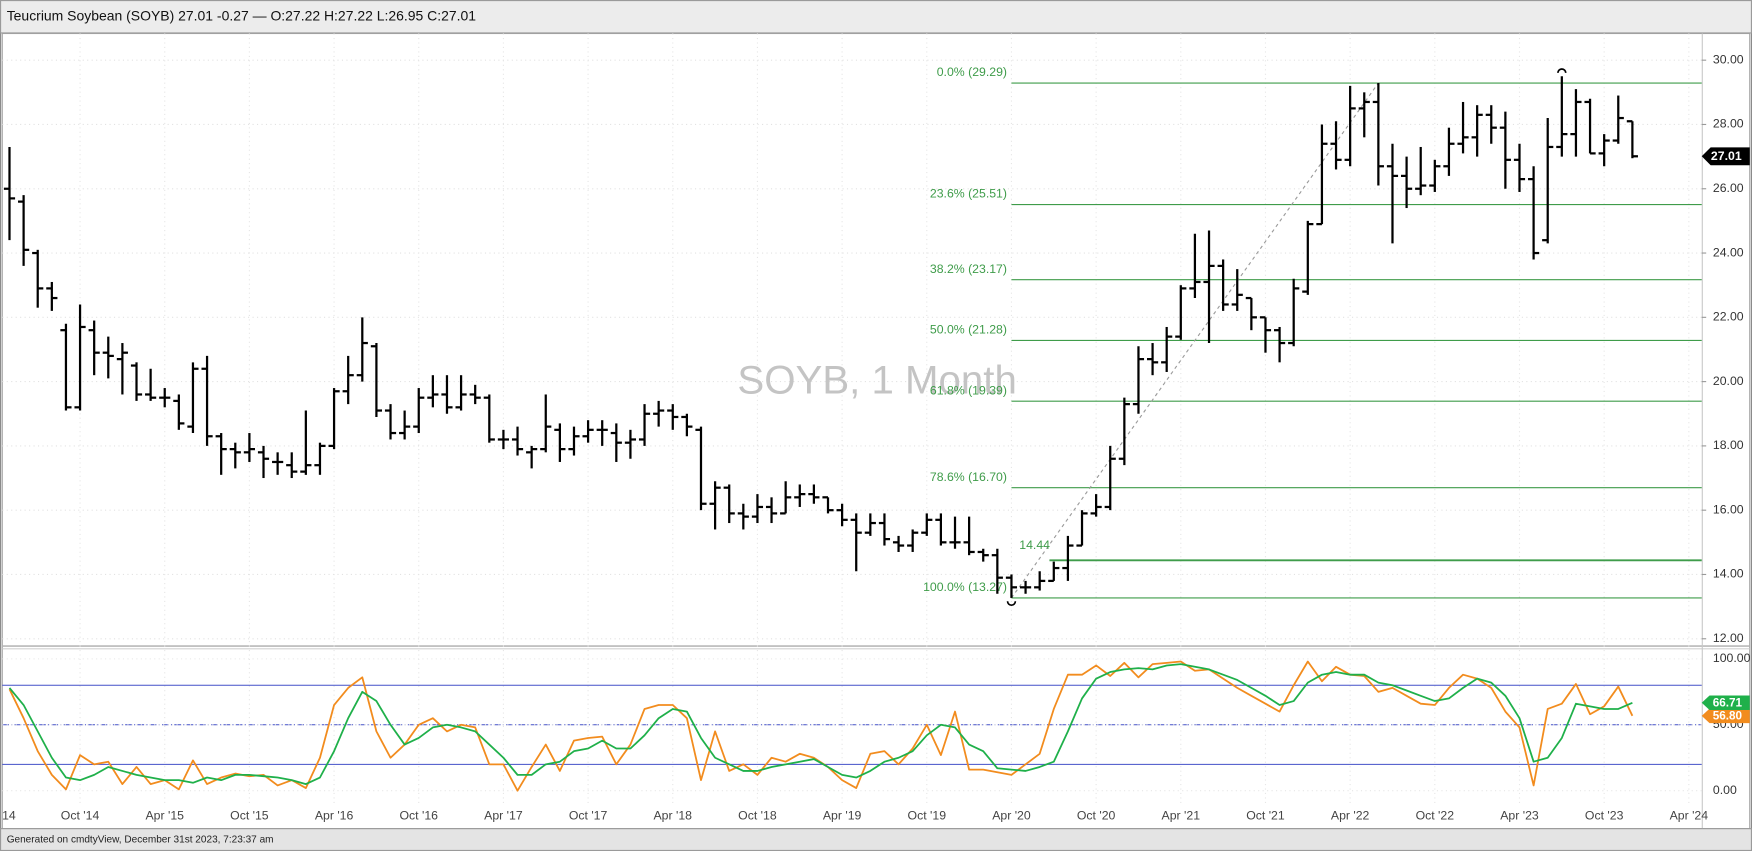 The width and height of the screenshot is (1752, 851). What do you see at coordinates (673, 816) in the screenshot?
I see `x-tick-label: Apr '18` at bounding box center [673, 816].